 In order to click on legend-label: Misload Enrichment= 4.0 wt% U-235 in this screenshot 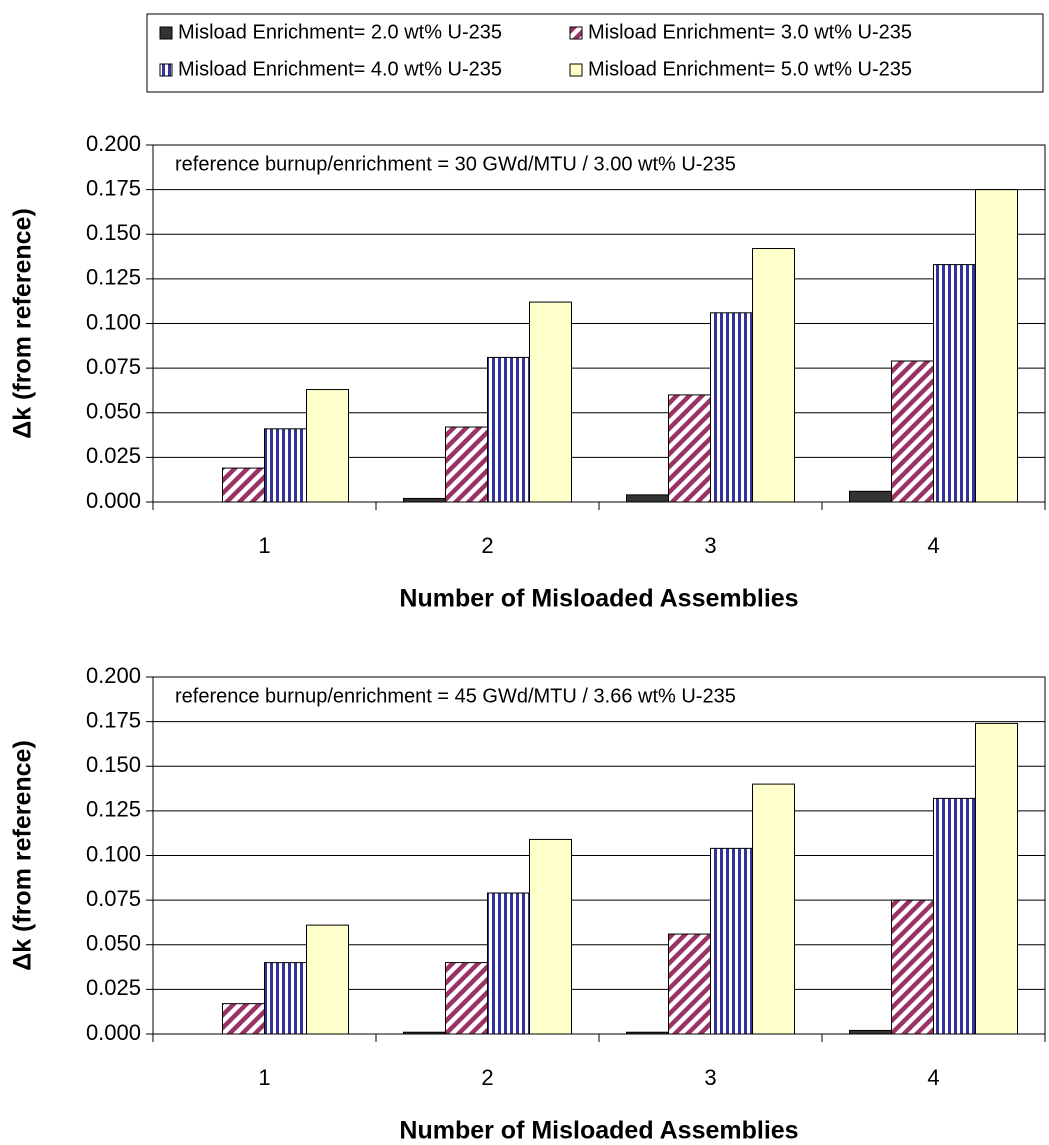, I will do `click(340, 69)`.